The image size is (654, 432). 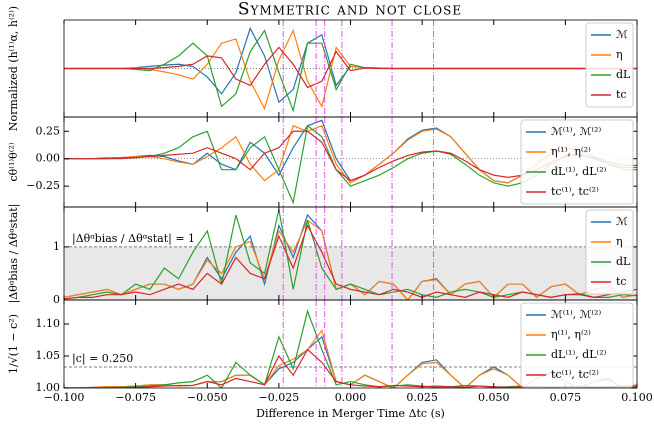 What do you see at coordinates (494, 397) in the screenshot?
I see `x-tick-label: 0.050` at bounding box center [494, 397].